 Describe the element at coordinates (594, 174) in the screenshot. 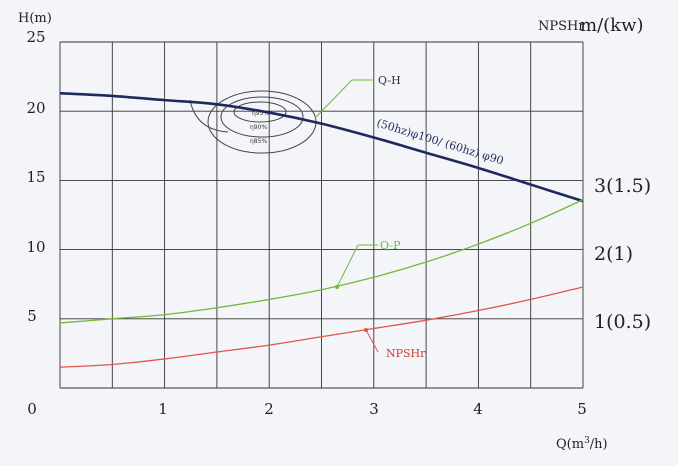

I see `y-right-axis: NPSHr m/(kw) 3(1.5) 2(1) 1(0.5)` at that location.